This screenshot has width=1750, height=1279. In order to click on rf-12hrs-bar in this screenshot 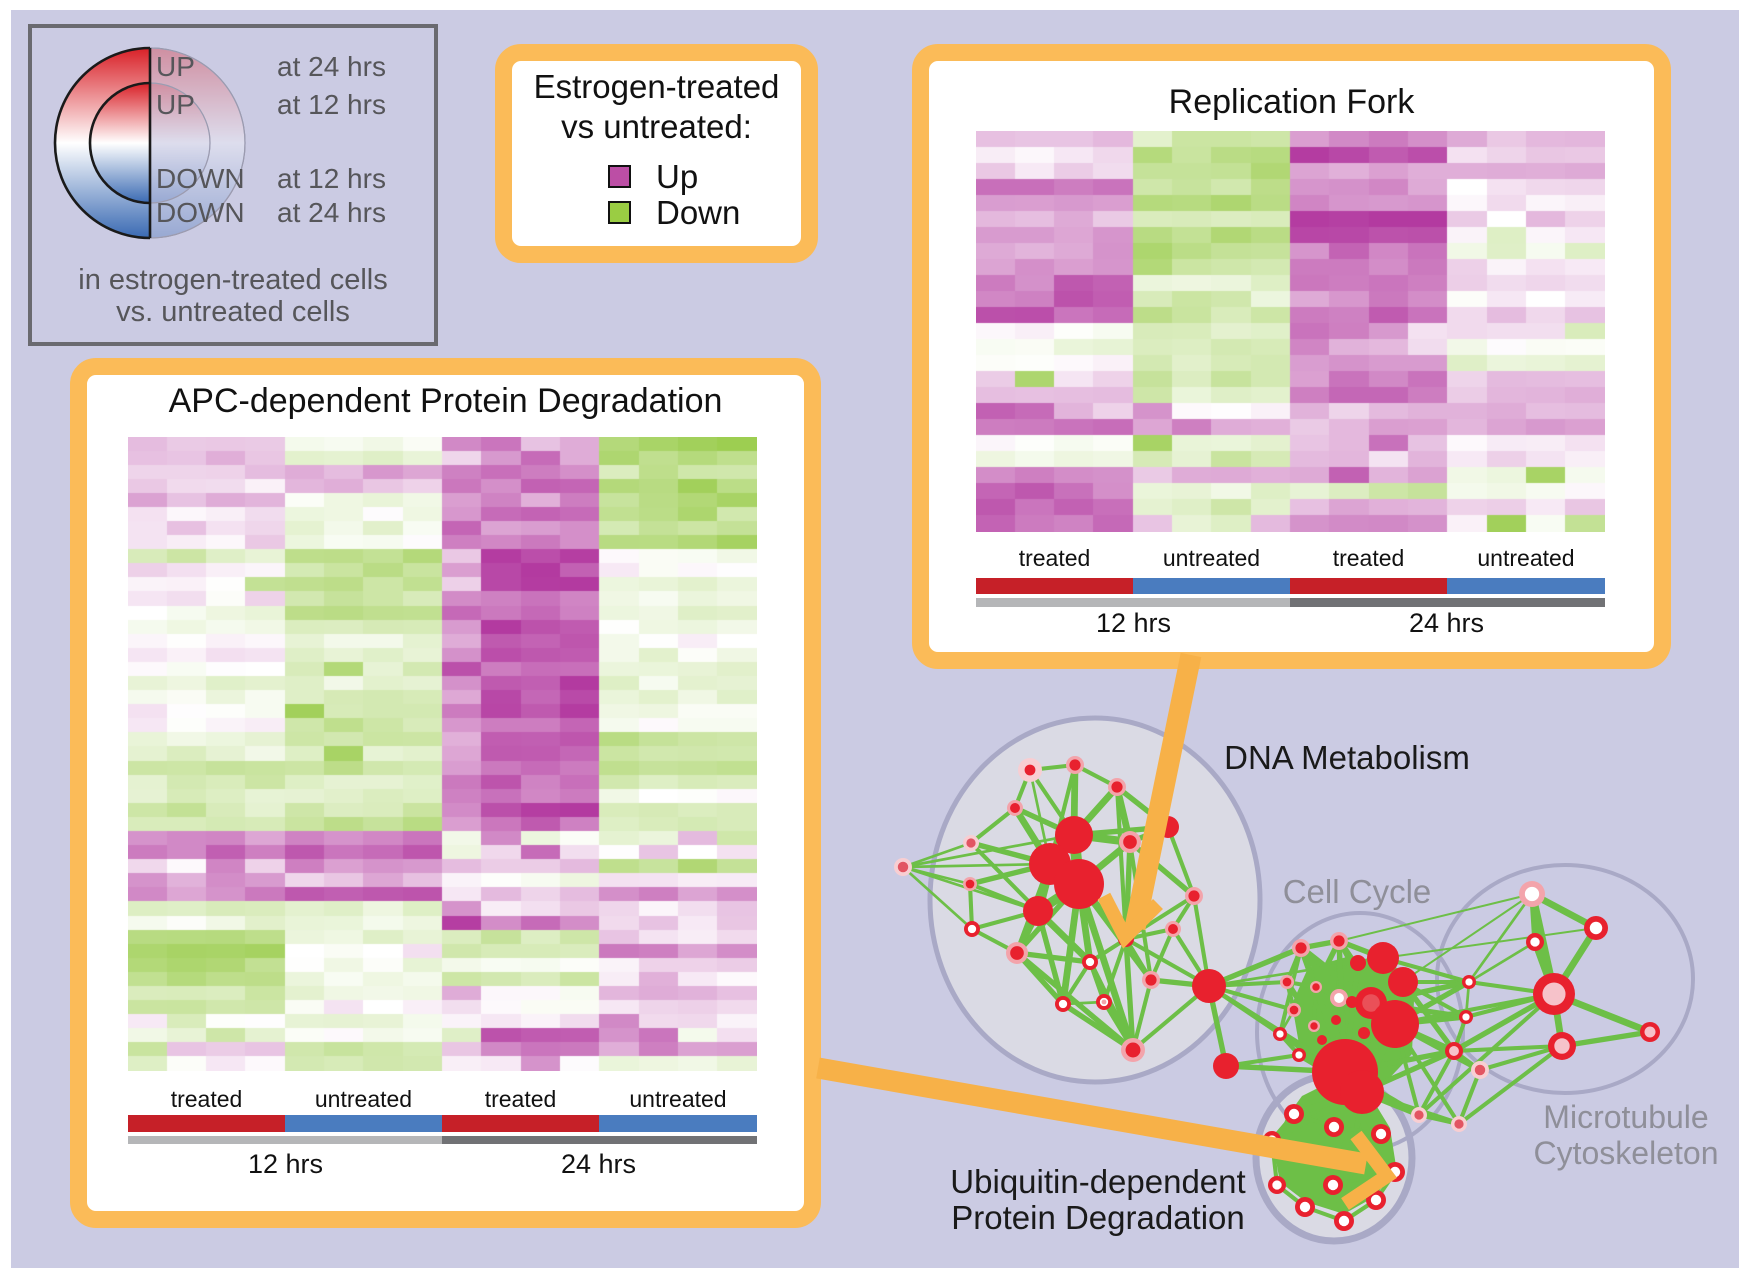, I will do `click(1133, 602)`.